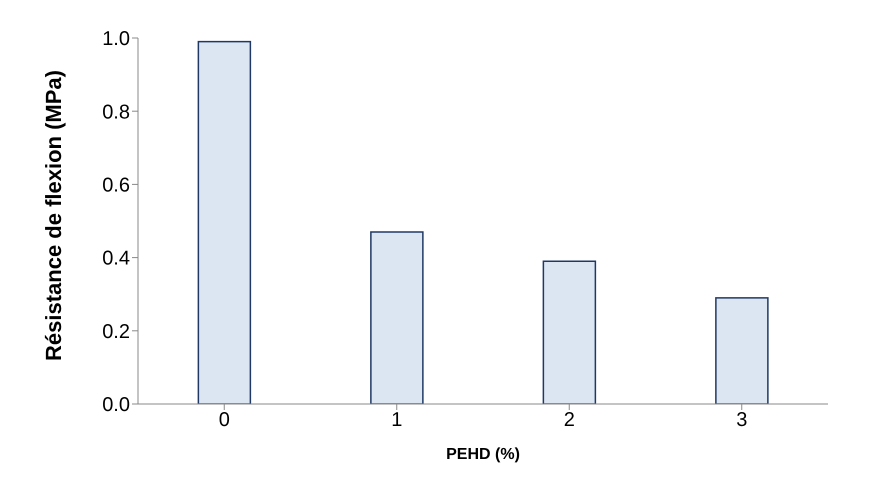 The image size is (876, 502). What do you see at coordinates (742, 420) in the screenshot?
I see `x-tick-label: 3` at bounding box center [742, 420].